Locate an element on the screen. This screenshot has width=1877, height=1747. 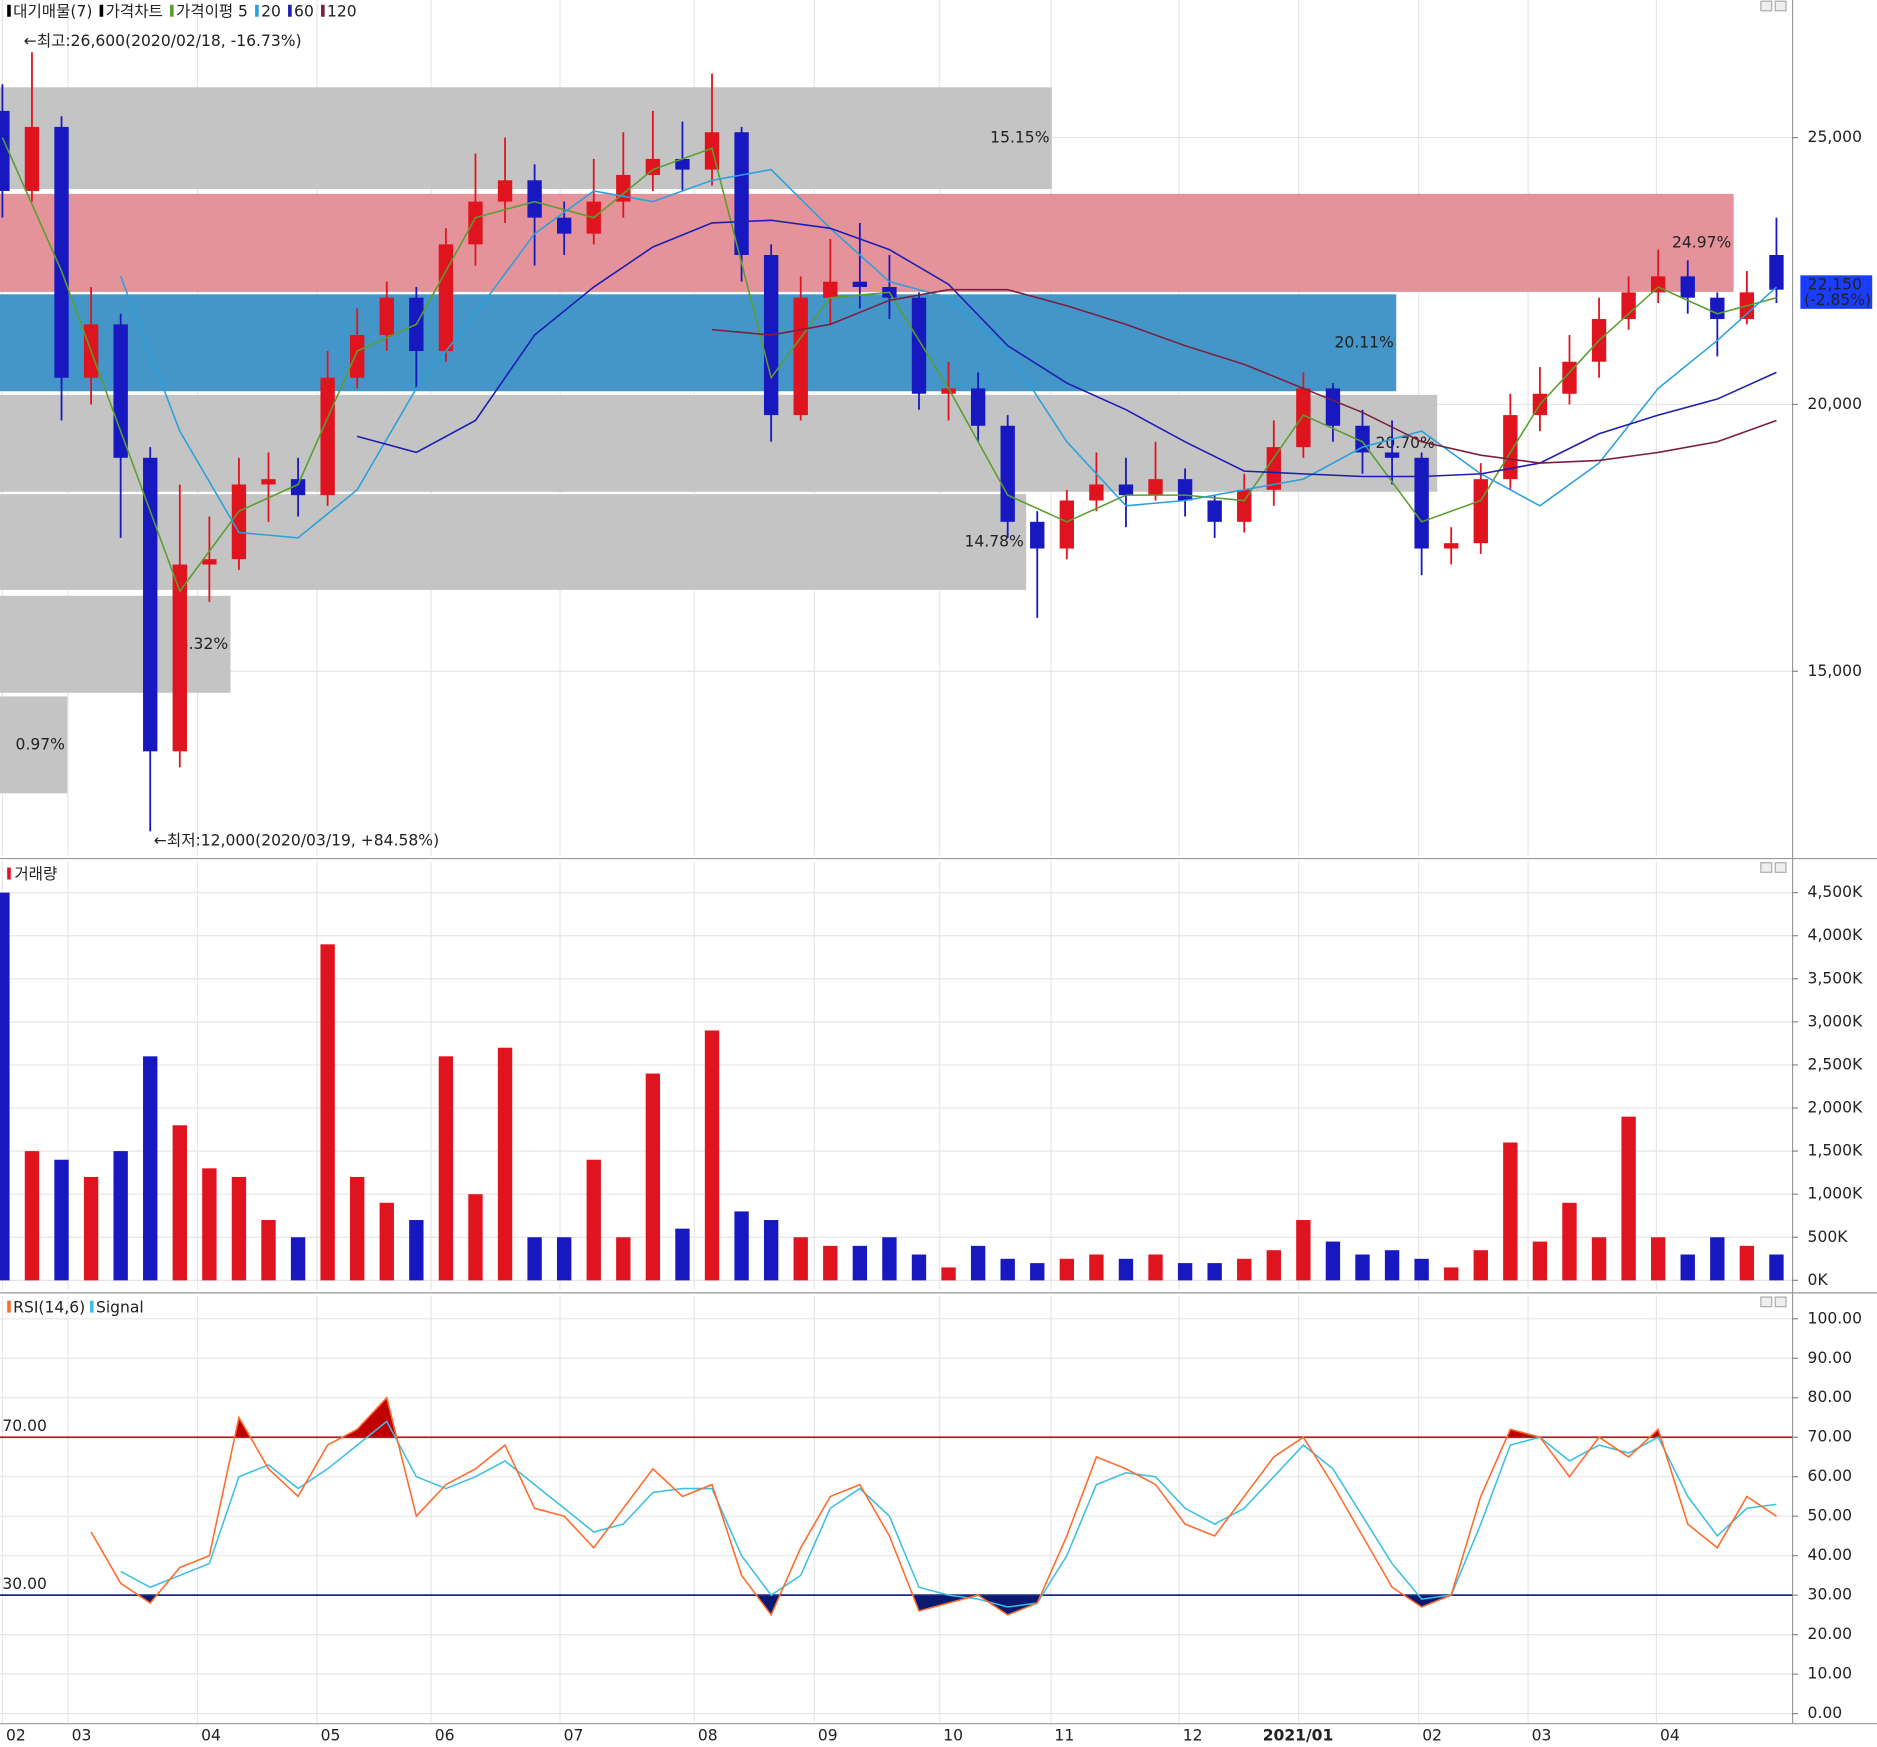
legend-label: 120 is located at coordinates (342, 11).